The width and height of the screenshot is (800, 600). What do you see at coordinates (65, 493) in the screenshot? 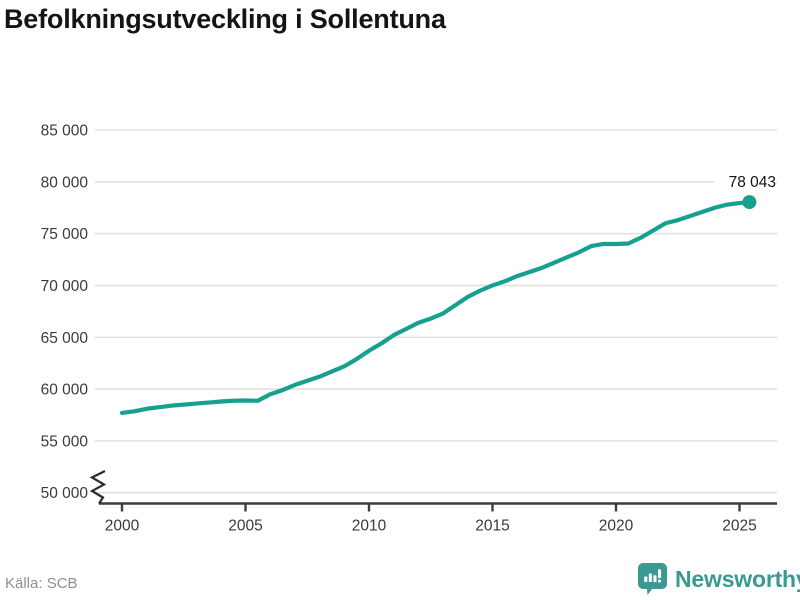
I see `svg-text: 50 000` at bounding box center [65, 493].